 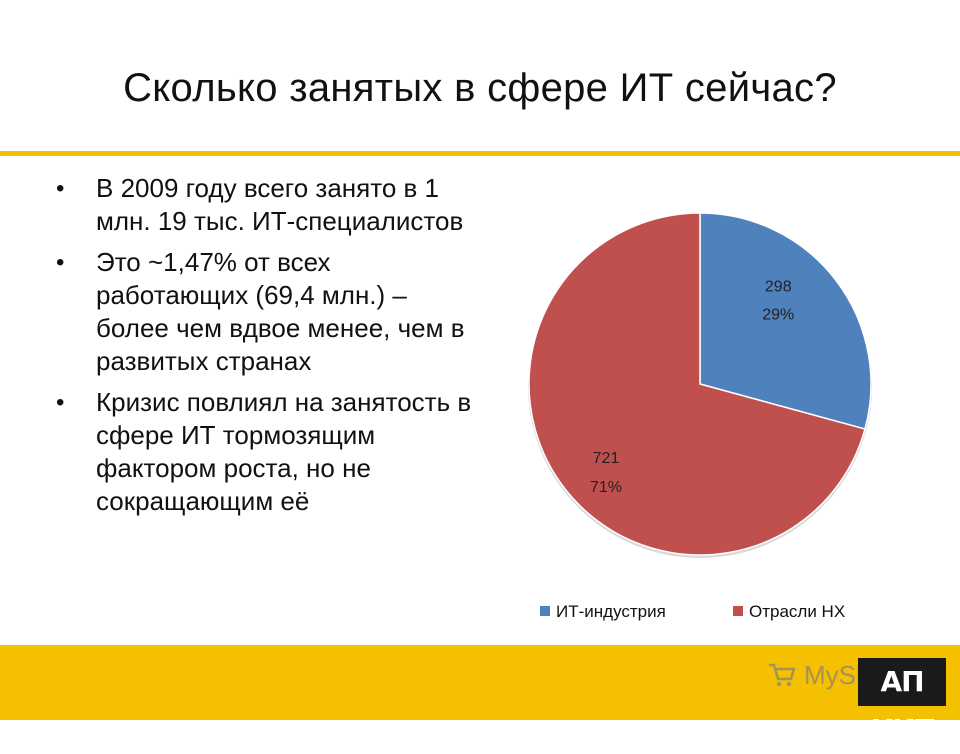 What do you see at coordinates (692, 387) in the screenshot?
I see `pie-labels: 298 29% 721 71%` at bounding box center [692, 387].